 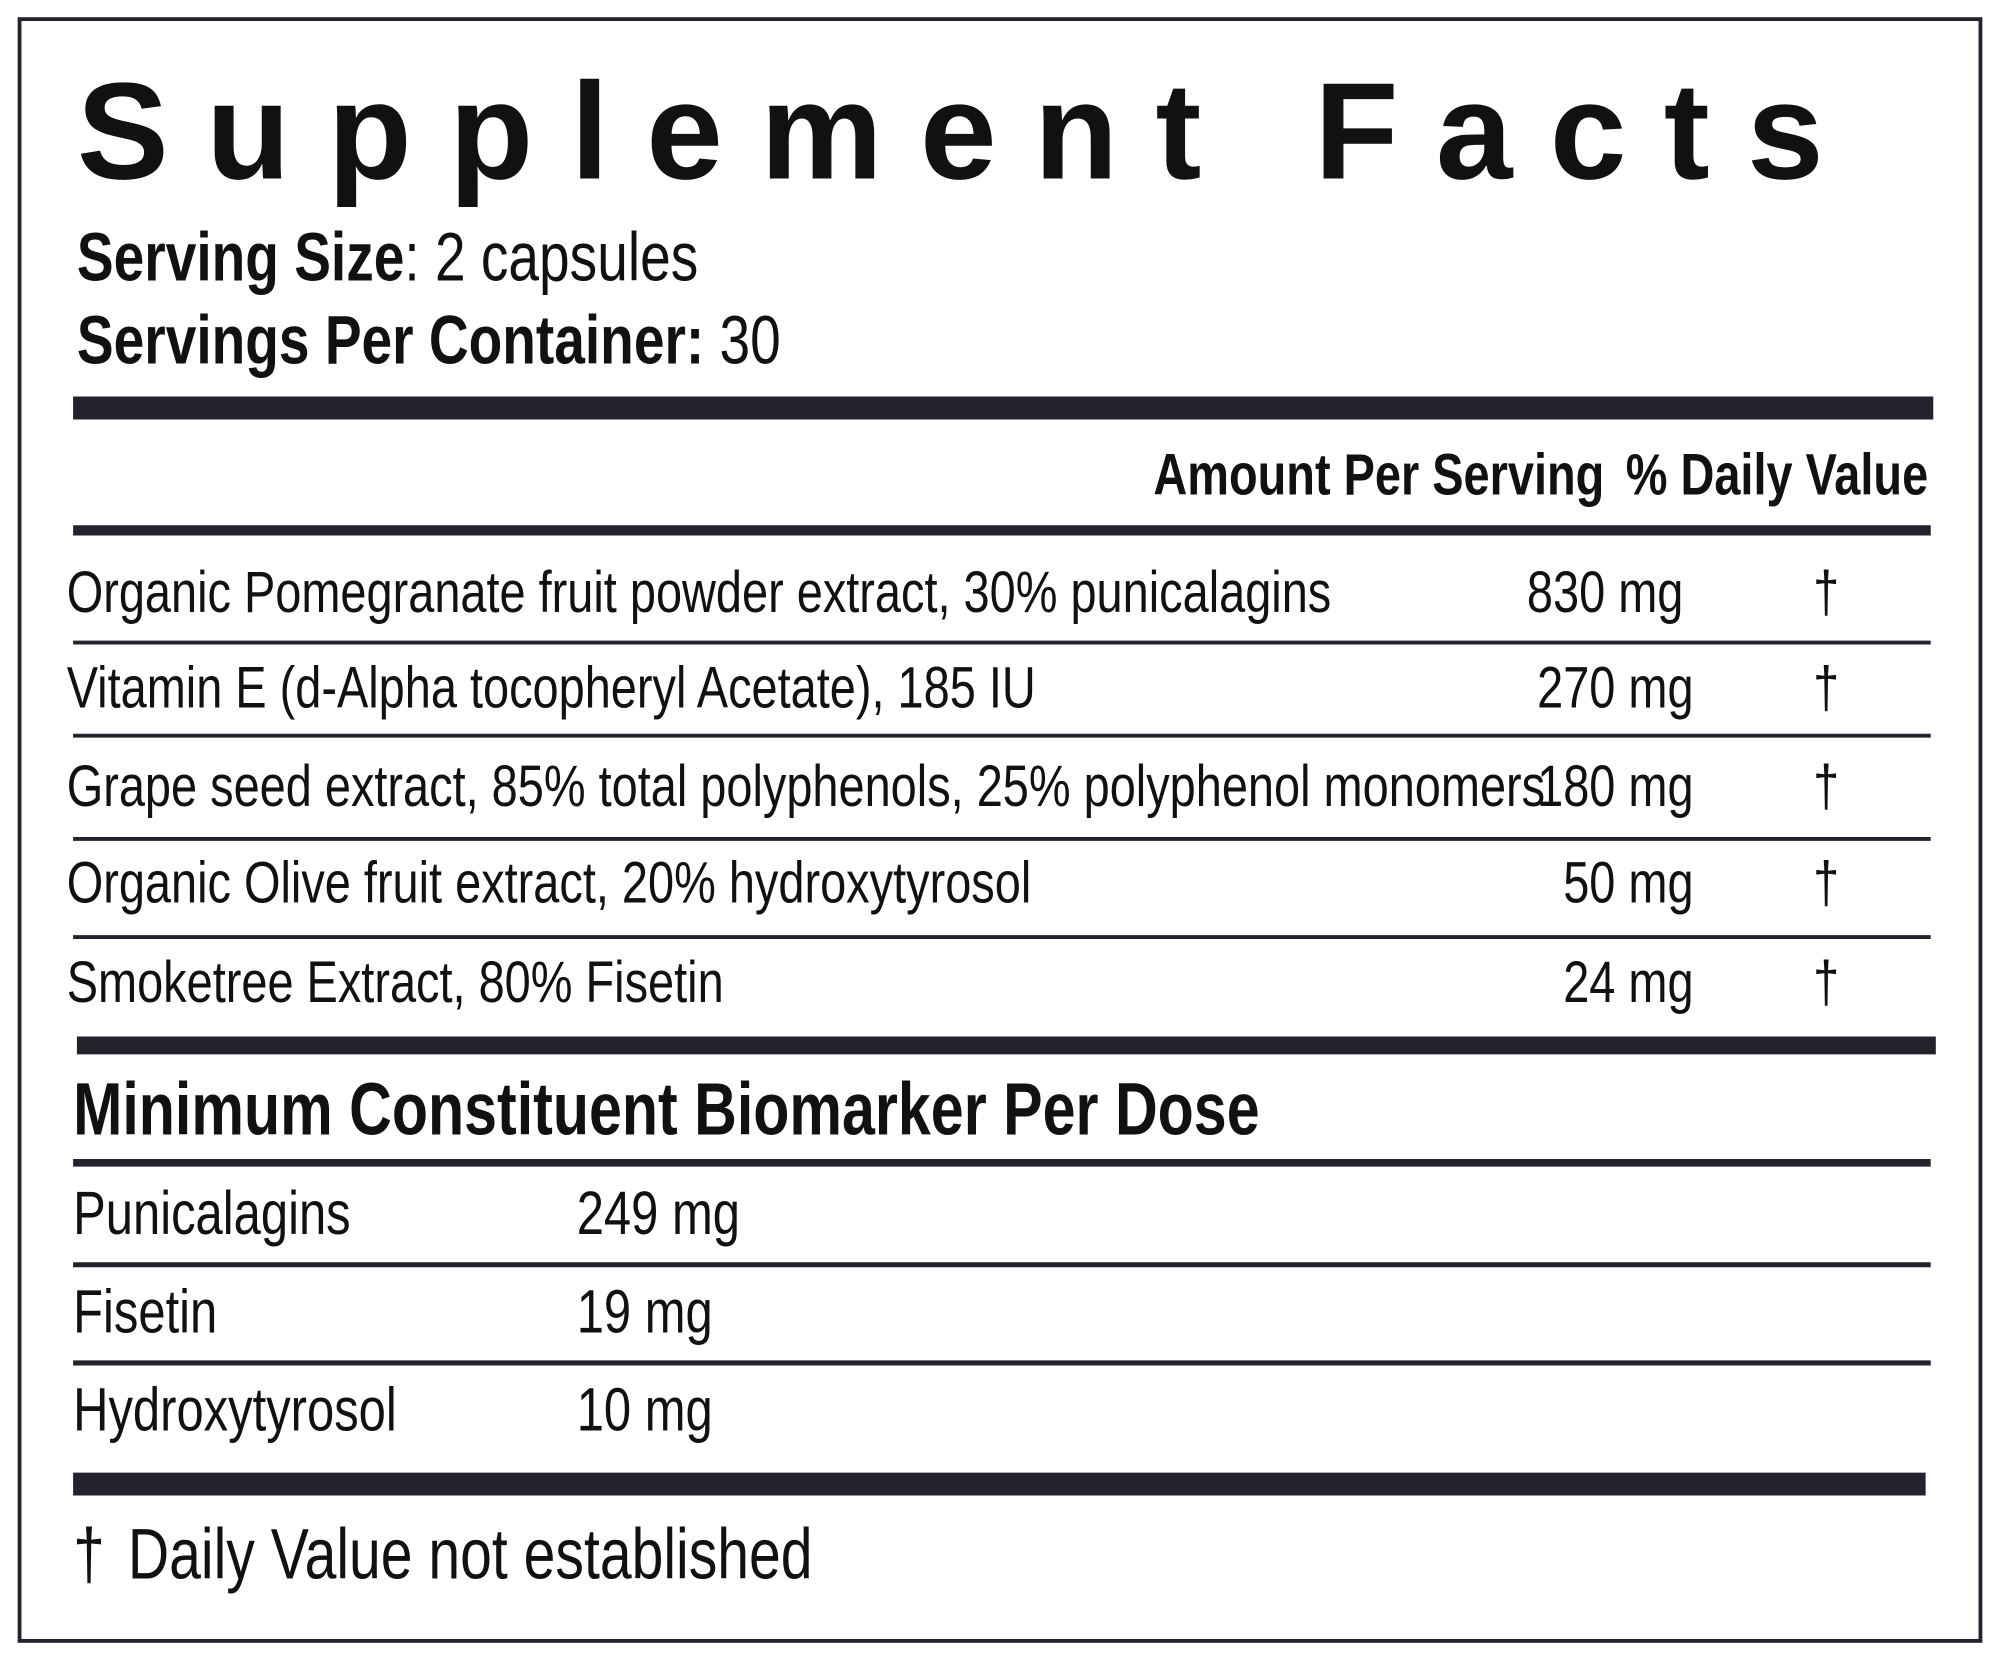 I want to click on biomarker-name: Punicalagins, so click(x=212, y=1213).